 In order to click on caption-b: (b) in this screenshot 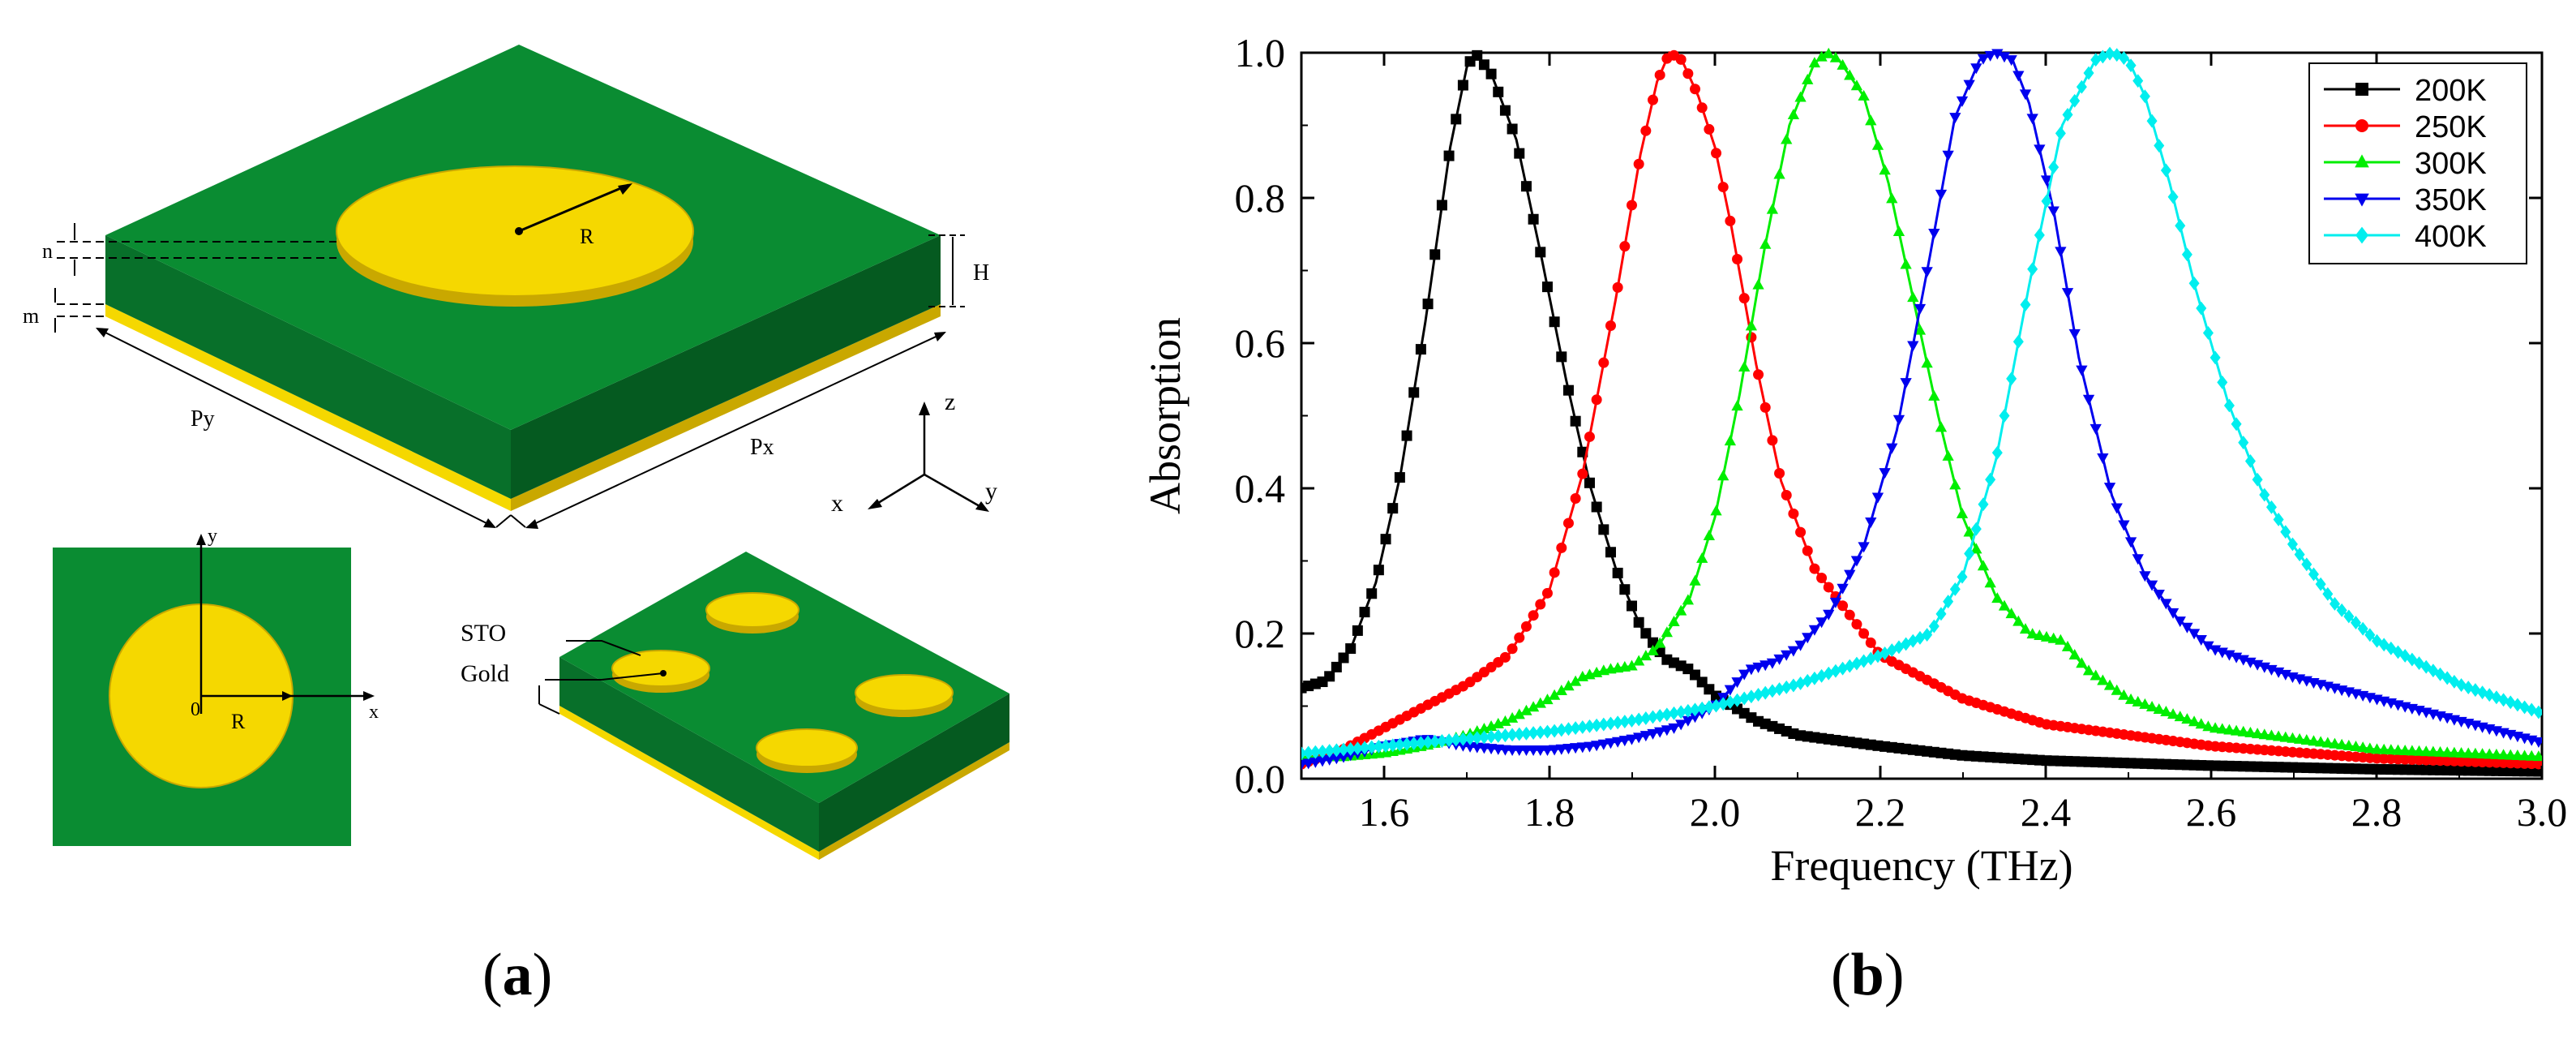, I will do `click(1868, 975)`.